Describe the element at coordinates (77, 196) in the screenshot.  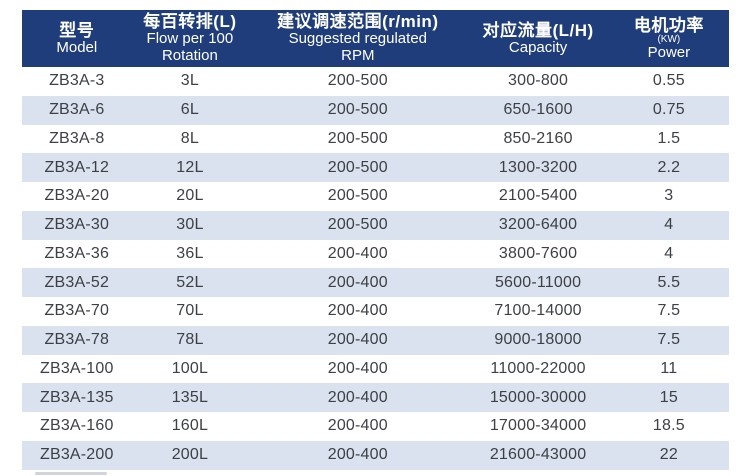
I see `cell: ZB3A-20` at that location.